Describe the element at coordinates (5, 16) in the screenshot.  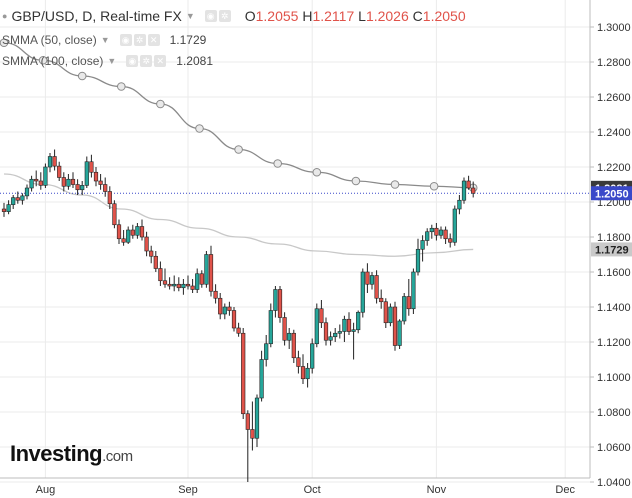
I see `symbol-expand-icon: ●` at that location.